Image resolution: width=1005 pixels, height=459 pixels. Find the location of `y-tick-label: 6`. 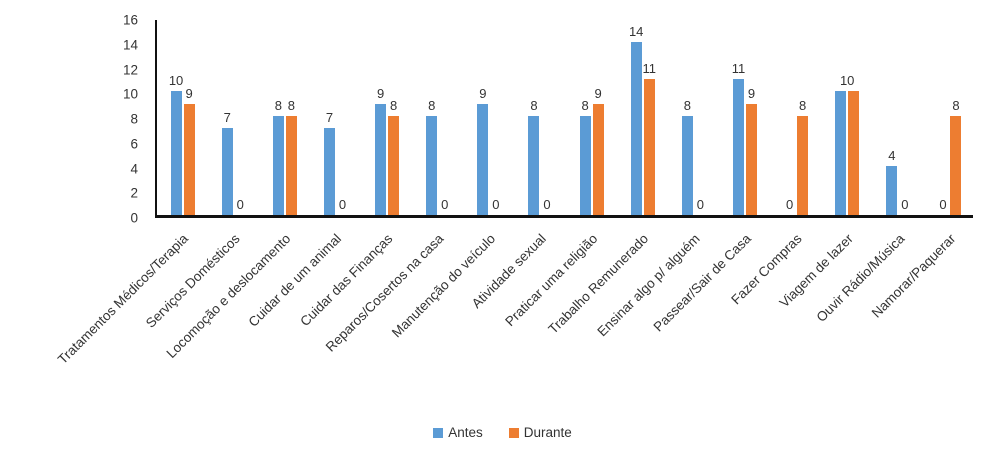

y-tick-label: 6 is located at coordinates (134, 144).